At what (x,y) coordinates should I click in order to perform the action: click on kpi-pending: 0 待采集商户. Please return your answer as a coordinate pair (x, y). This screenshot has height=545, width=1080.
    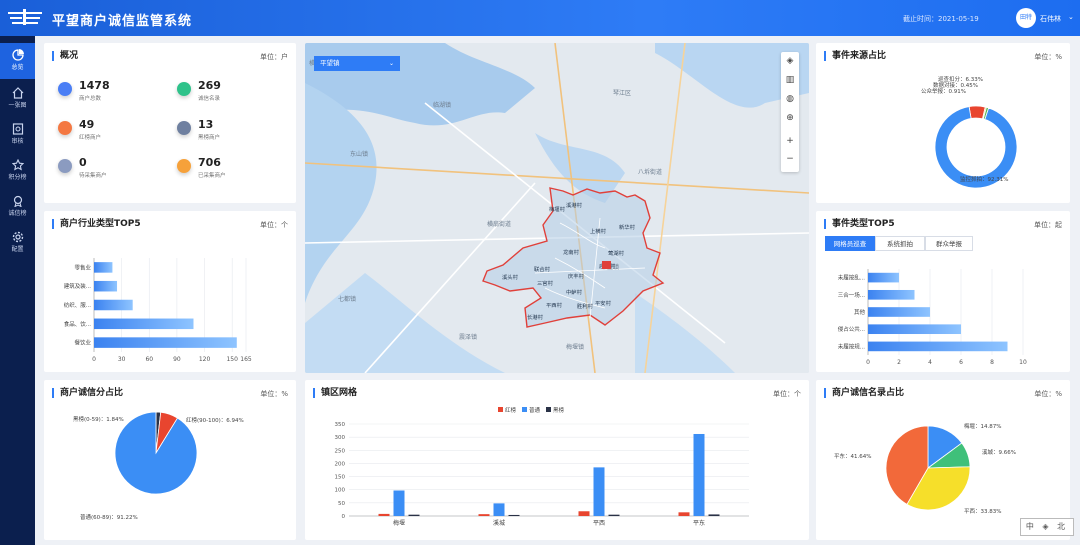
    Looking at the image, I should click on (108, 169).